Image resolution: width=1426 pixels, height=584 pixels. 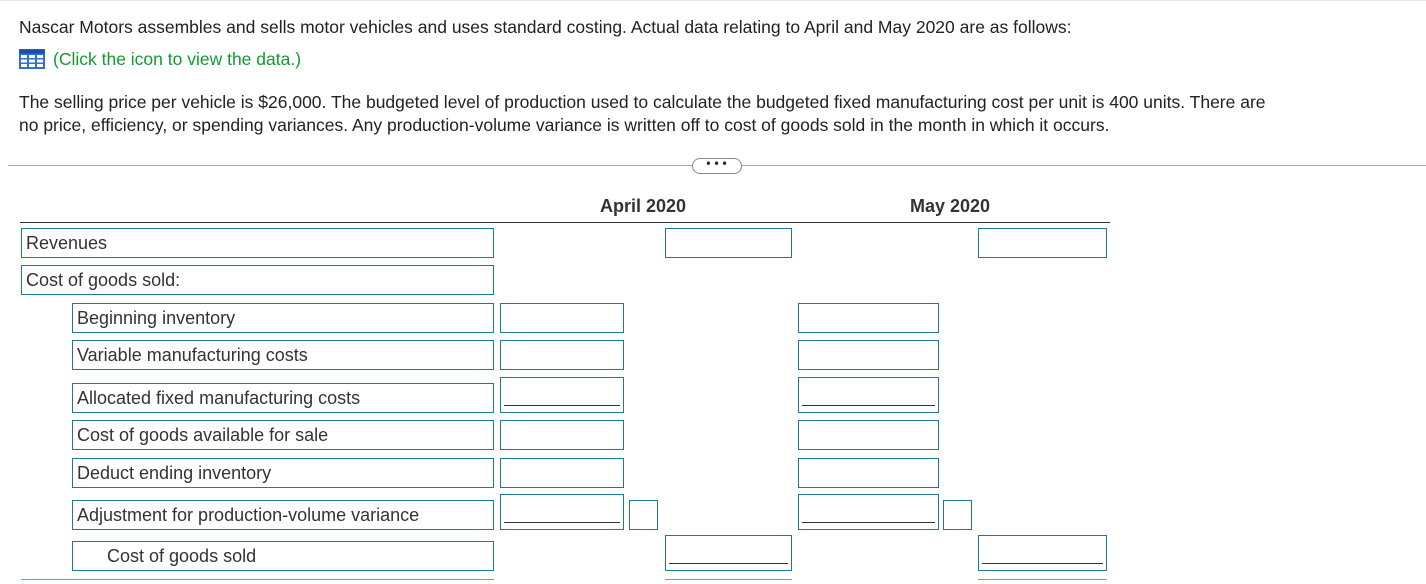 What do you see at coordinates (643, 515) in the screenshot?
I see `april-adjustment-fu-select` at bounding box center [643, 515].